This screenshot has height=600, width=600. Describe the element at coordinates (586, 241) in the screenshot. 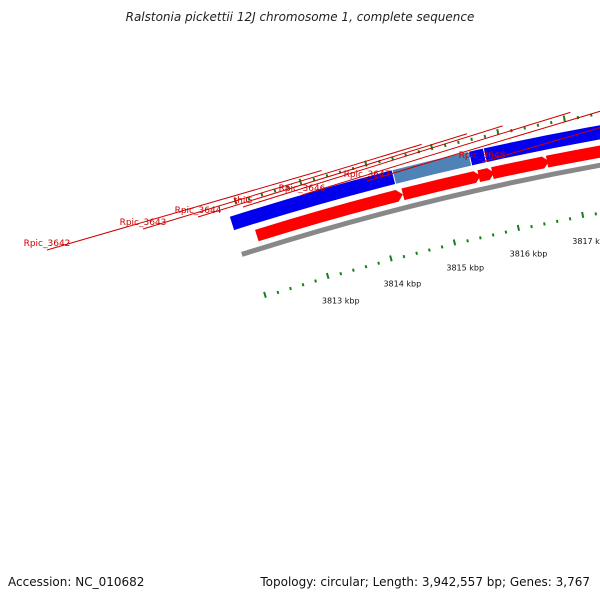

I see `kbp-label: 3817 kbp` at that location.